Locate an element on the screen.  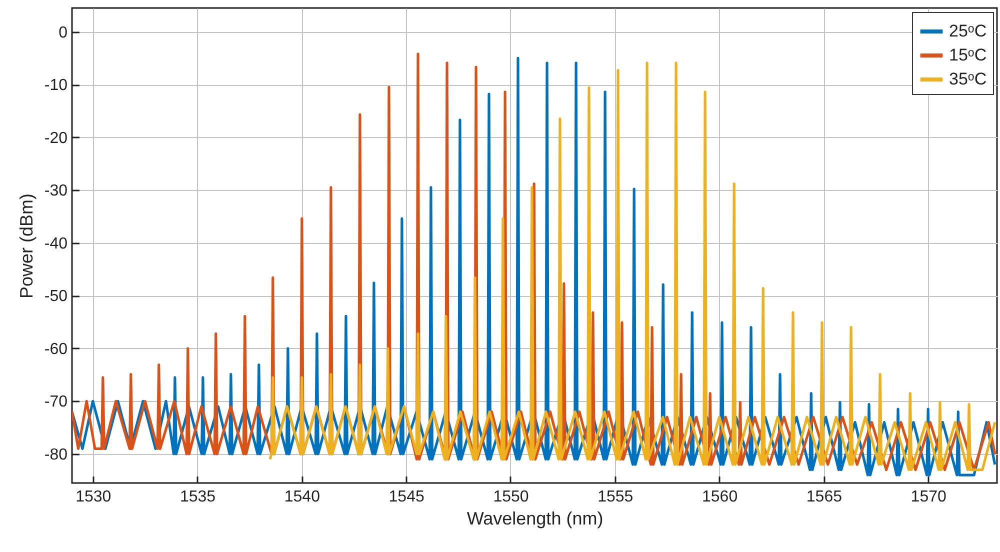
x-tick-label: 1565 is located at coordinates (824, 497).